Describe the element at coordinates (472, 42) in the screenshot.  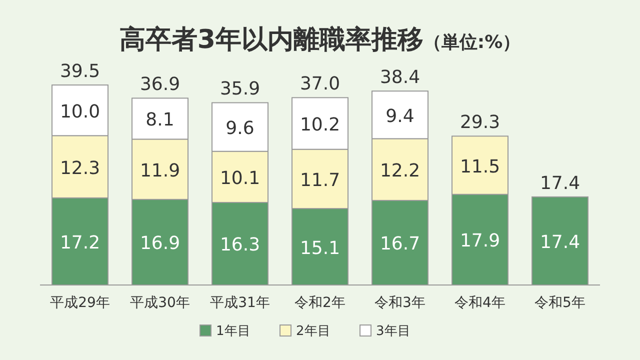
I see `chart-subtitle: （単位:%）` at that location.